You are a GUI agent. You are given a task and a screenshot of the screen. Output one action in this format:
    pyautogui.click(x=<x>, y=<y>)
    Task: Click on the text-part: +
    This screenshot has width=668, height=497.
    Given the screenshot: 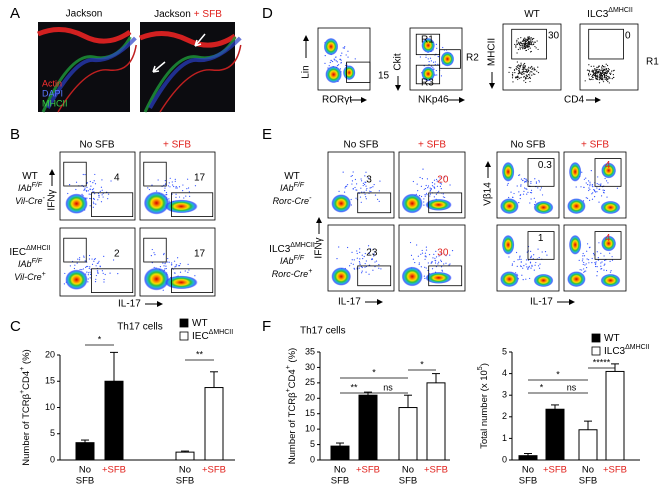 What is the action you would take?
    pyautogui.click(x=22, y=369)
    